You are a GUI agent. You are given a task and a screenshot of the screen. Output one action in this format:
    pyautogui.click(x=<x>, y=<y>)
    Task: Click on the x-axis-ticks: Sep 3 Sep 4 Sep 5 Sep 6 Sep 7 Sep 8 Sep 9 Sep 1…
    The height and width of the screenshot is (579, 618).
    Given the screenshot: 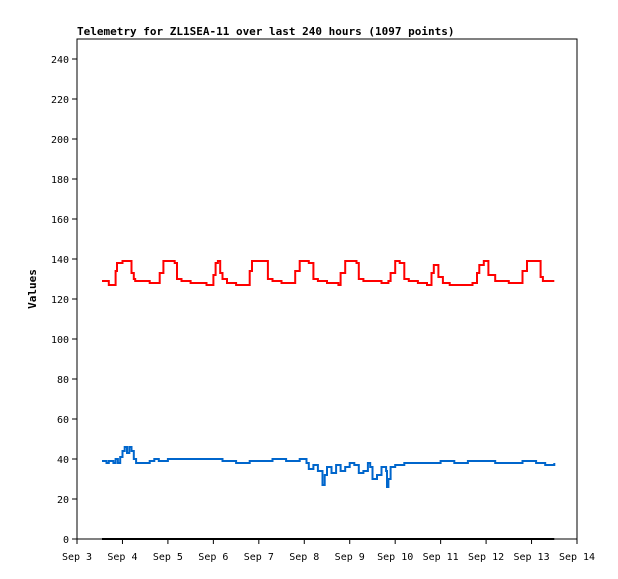 What is the action you would take?
    pyautogui.click(x=328, y=551)
    